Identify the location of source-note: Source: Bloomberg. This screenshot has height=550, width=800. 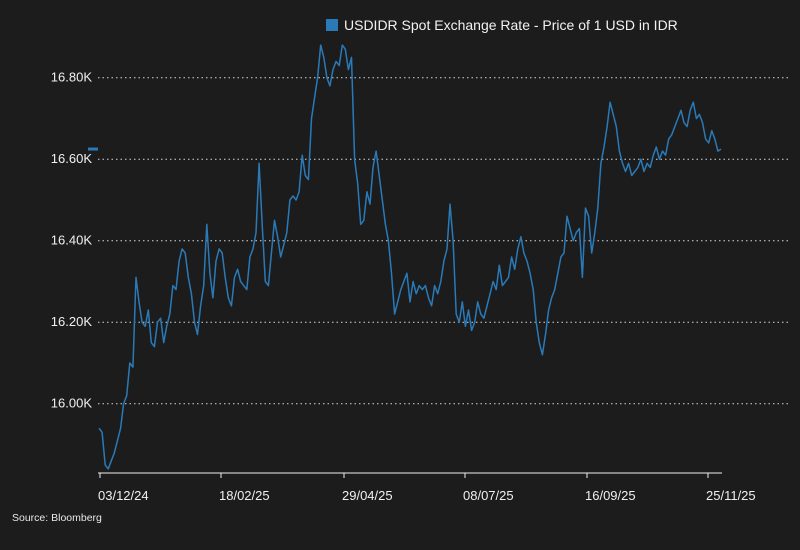
(57, 518).